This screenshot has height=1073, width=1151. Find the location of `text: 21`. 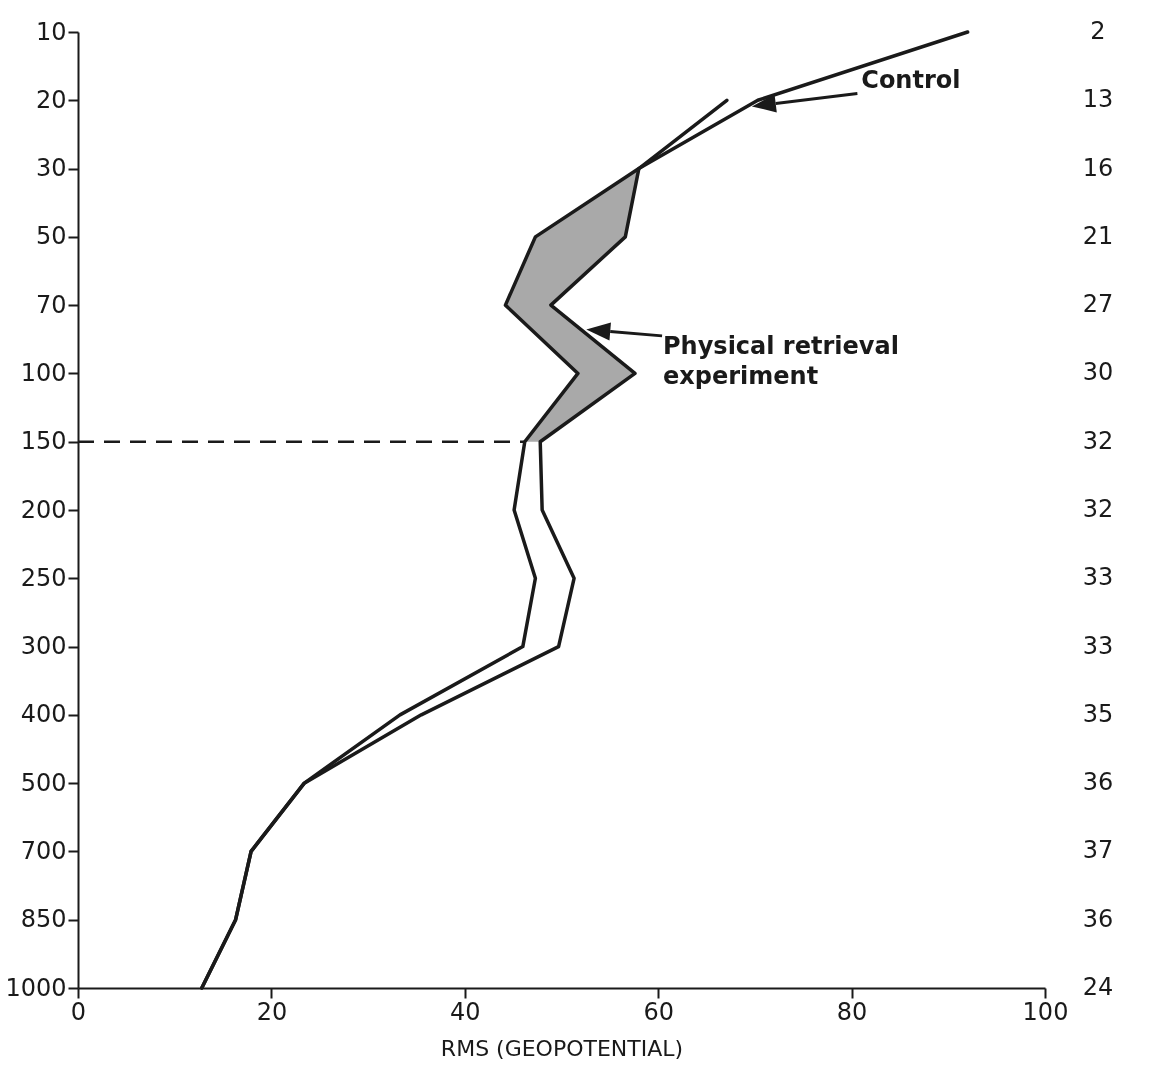

text: 21 is located at coordinates (1098, 235).